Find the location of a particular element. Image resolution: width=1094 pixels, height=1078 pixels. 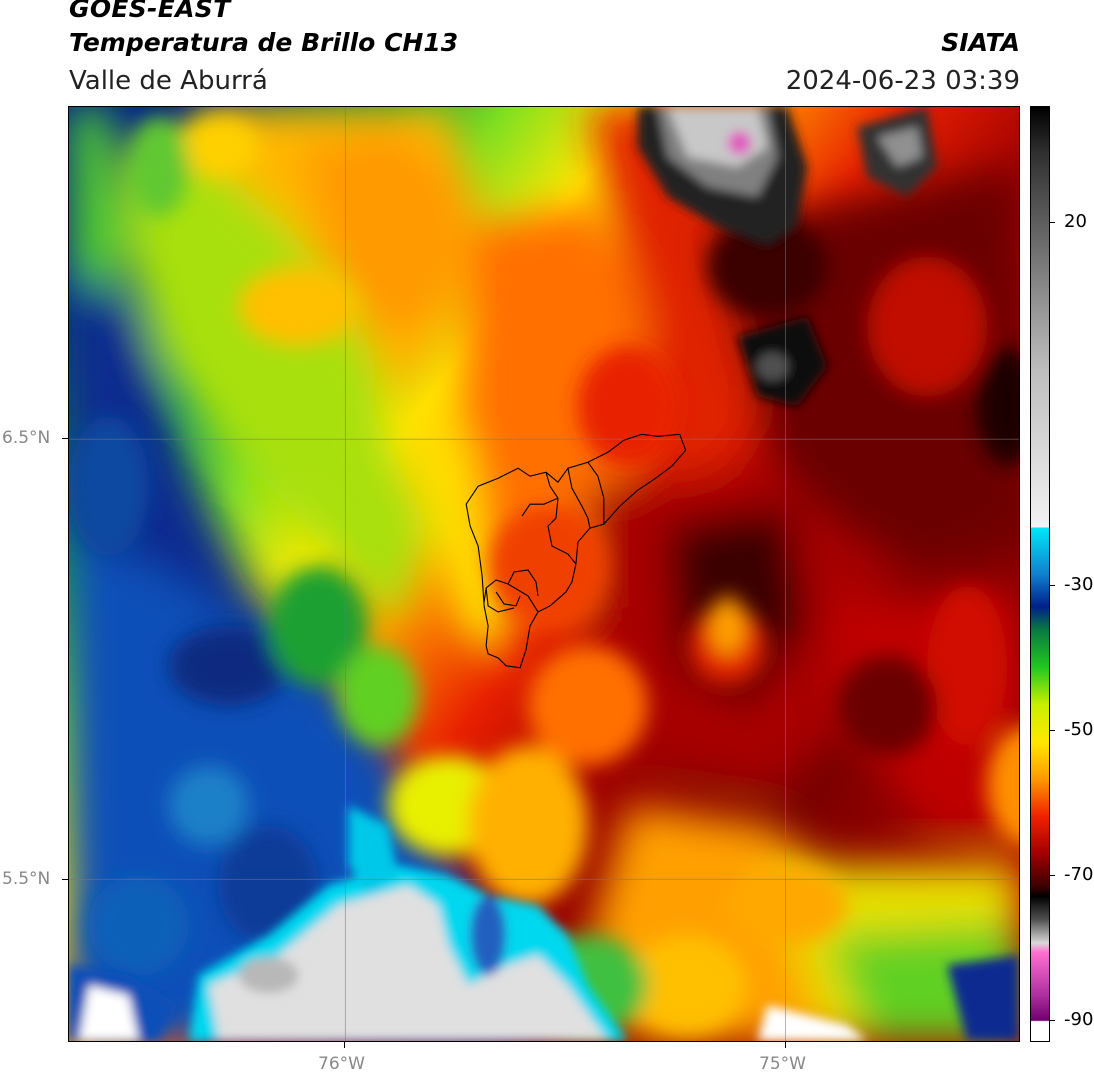

product-title: Temperatura de Brillo CH13 is located at coordinates (264, 42).